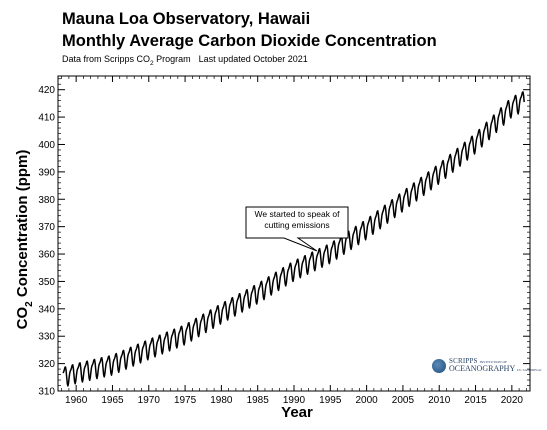 This screenshot has height=430, width=547. Describe the element at coordinates (253, 59) in the screenshot. I see `last-updated-text: Last updated October 2021` at that location.